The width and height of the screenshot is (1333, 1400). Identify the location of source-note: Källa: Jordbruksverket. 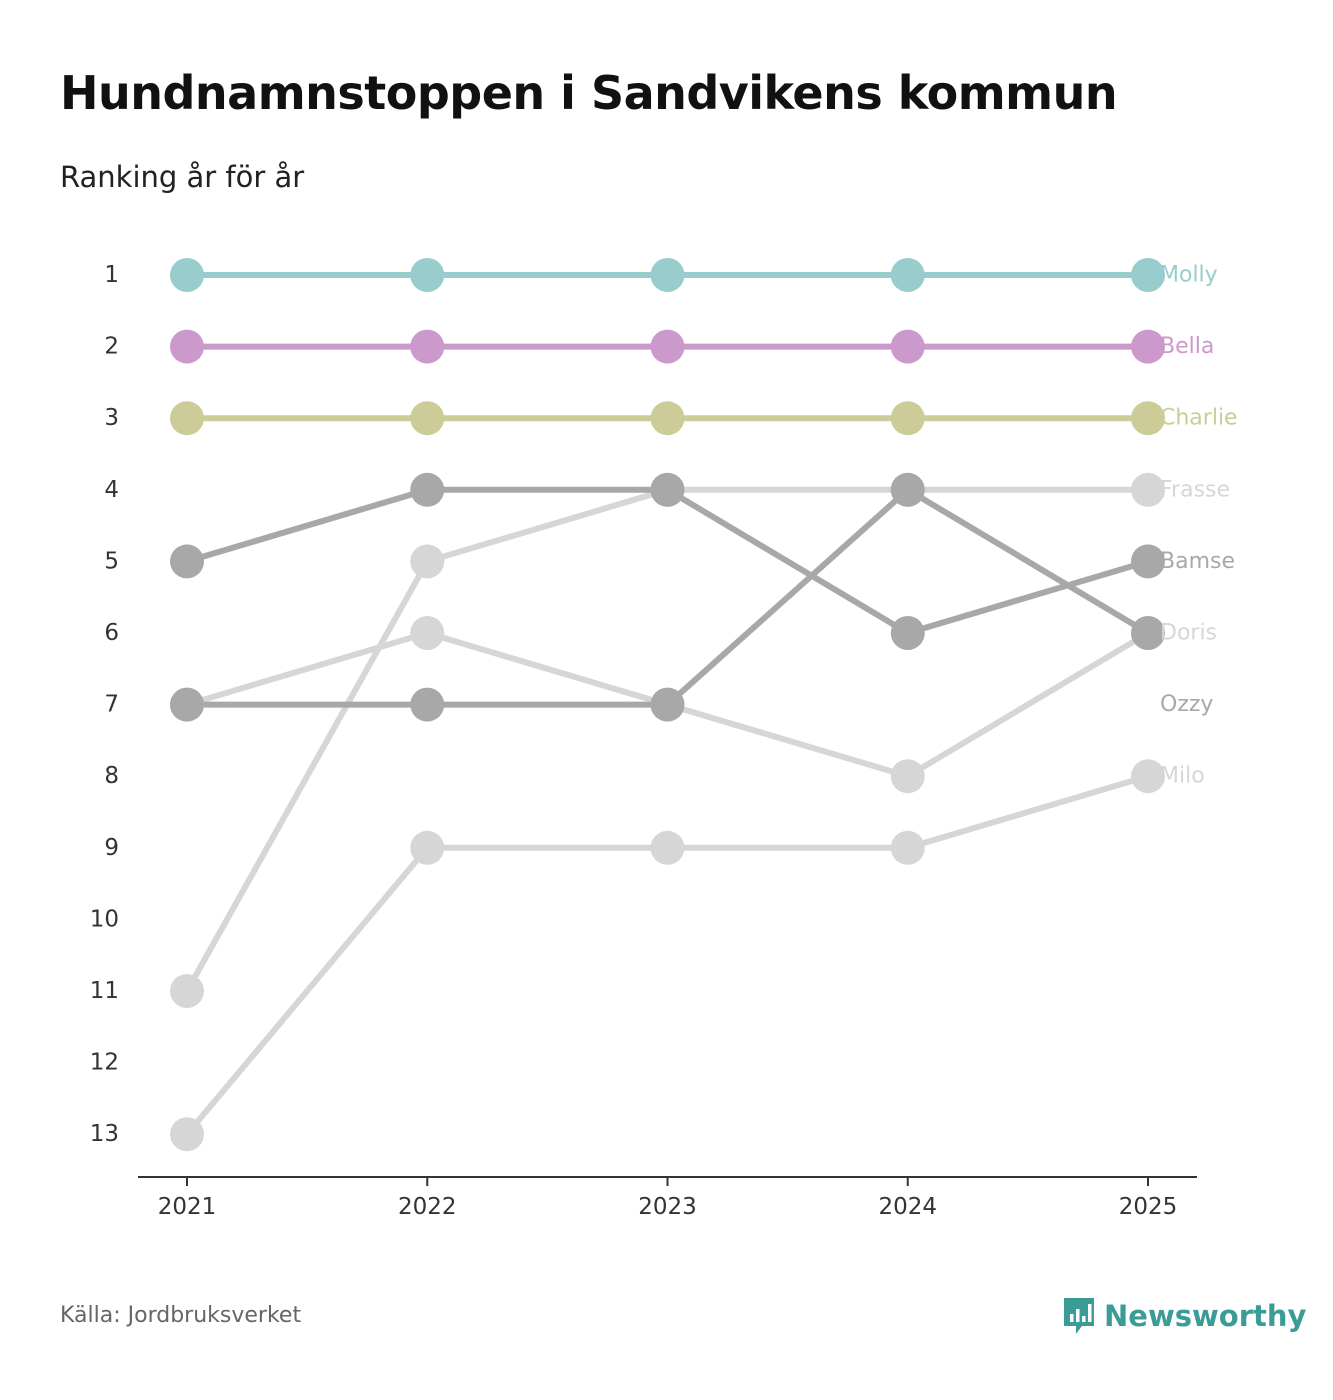
(181, 1315).